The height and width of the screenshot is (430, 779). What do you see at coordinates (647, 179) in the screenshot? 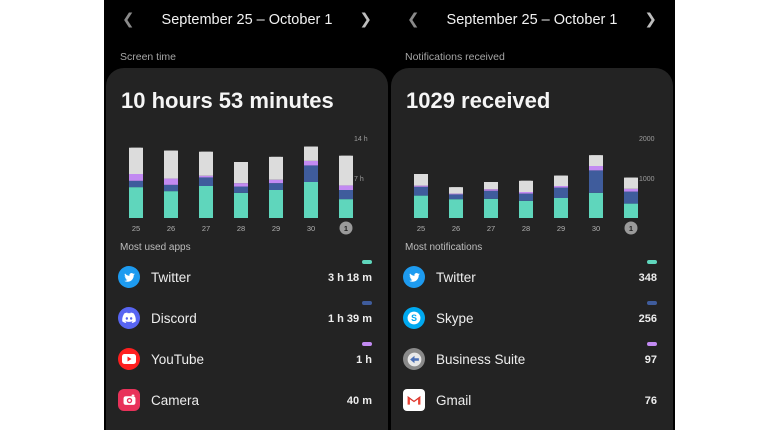
I see `y-tick-label: 1000` at bounding box center [647, 179].